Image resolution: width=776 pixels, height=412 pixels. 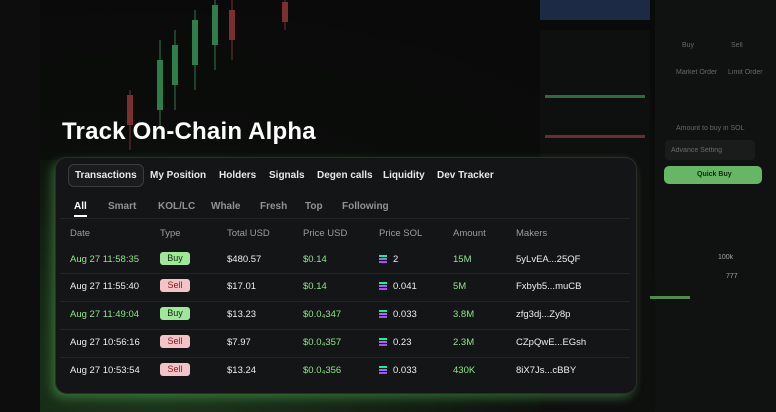 What do you see at coordinates (549, 286) in the screenshot?
I see `maker: Fxbyb5...muCB` at bounding box center [549, 286].